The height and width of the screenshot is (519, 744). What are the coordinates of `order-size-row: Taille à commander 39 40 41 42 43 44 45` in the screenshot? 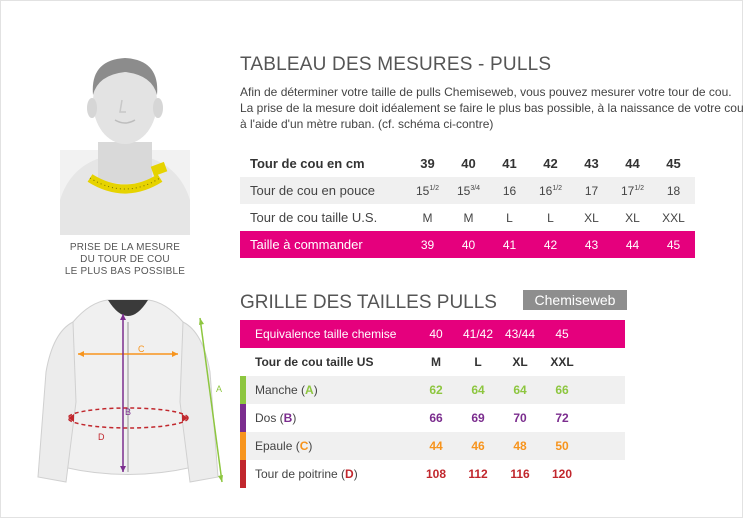 It's located at (467, 244).